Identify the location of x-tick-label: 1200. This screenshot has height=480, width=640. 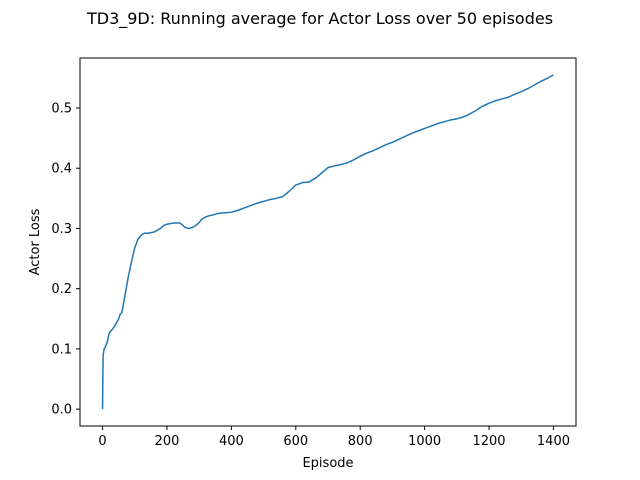
(488, 441).